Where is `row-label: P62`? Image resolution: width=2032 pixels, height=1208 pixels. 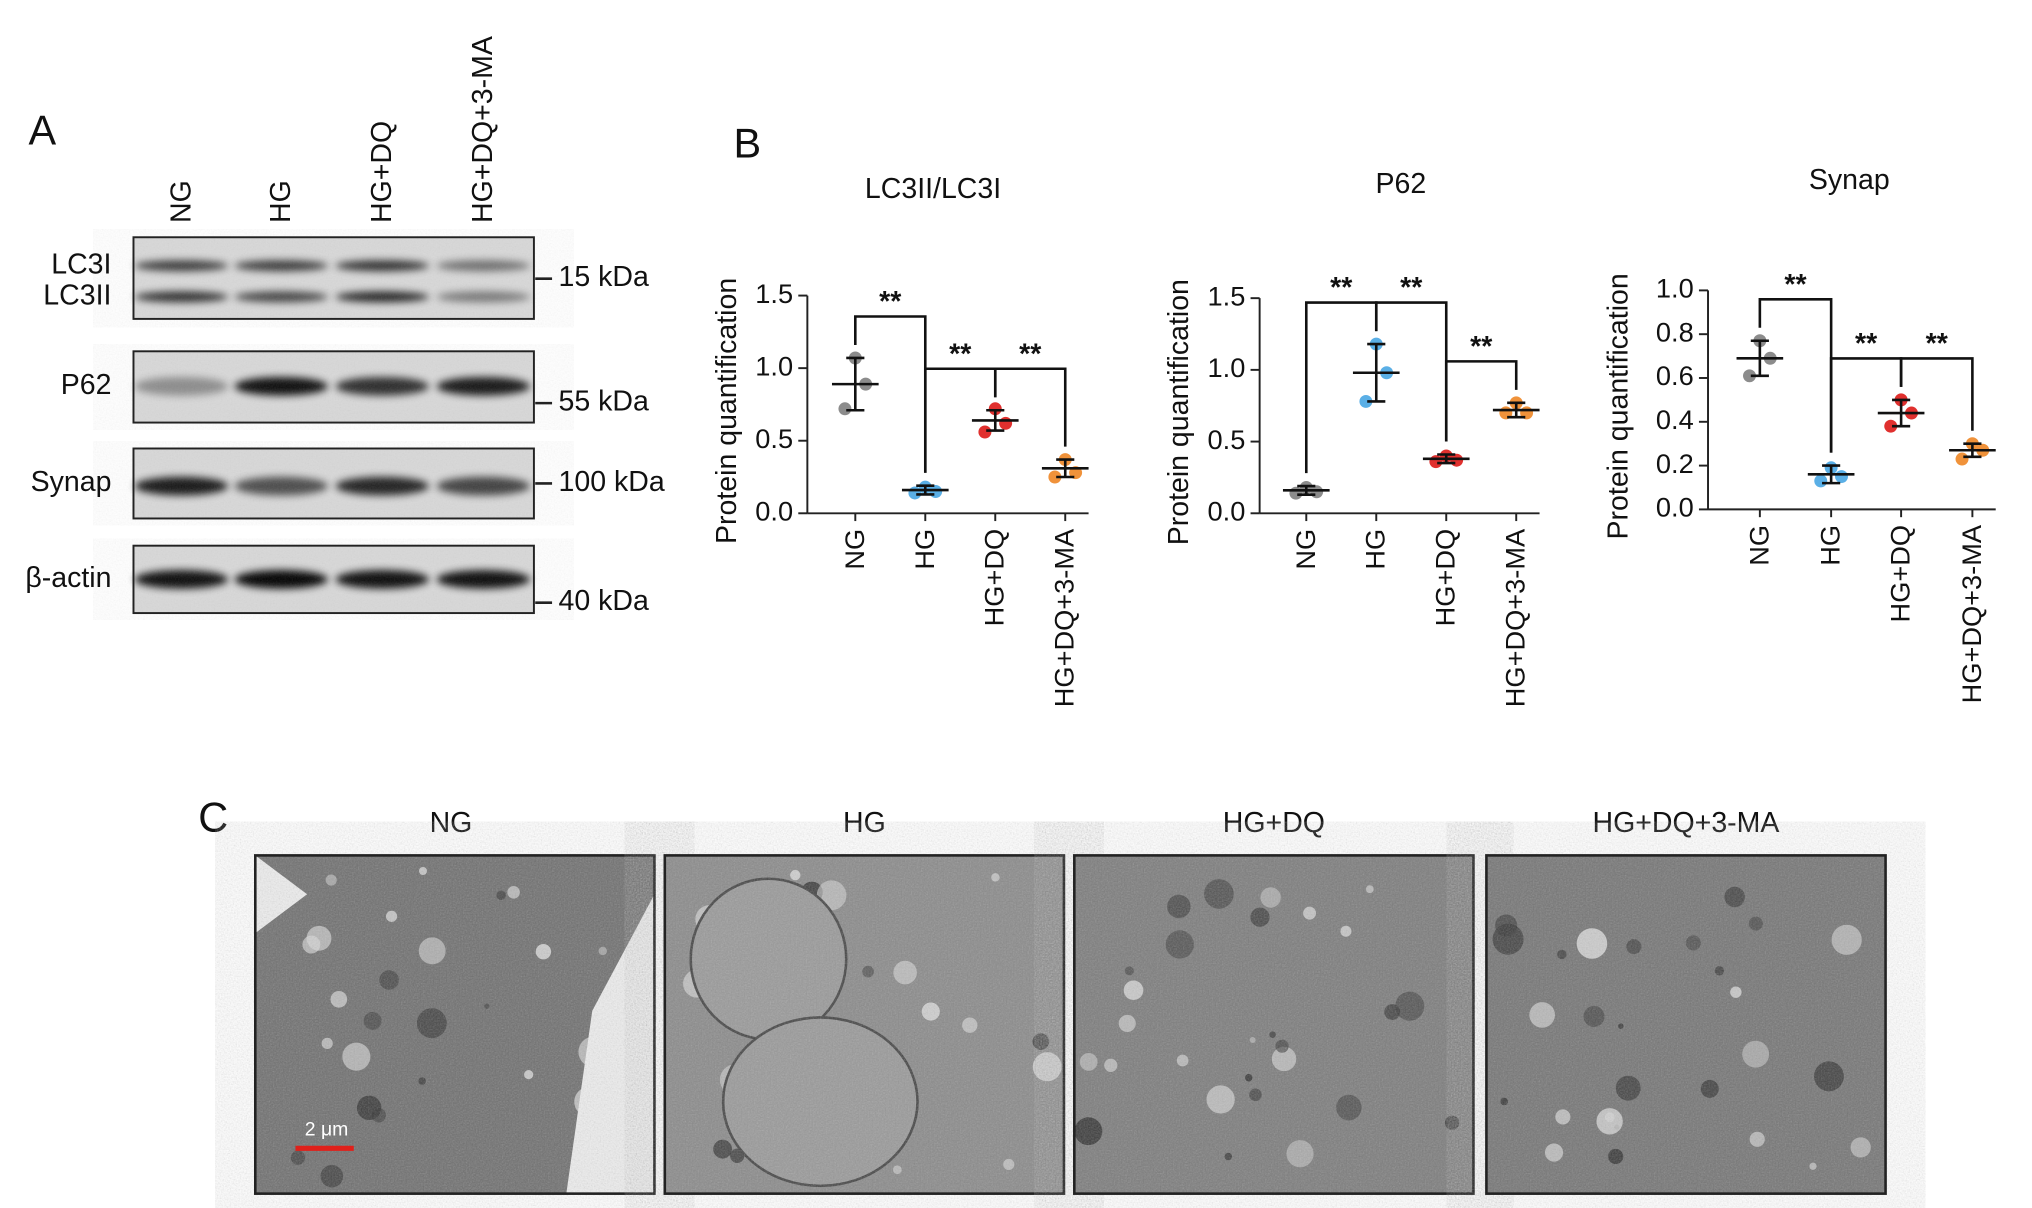
row-label: P62 is located at coordinates (86, 385).